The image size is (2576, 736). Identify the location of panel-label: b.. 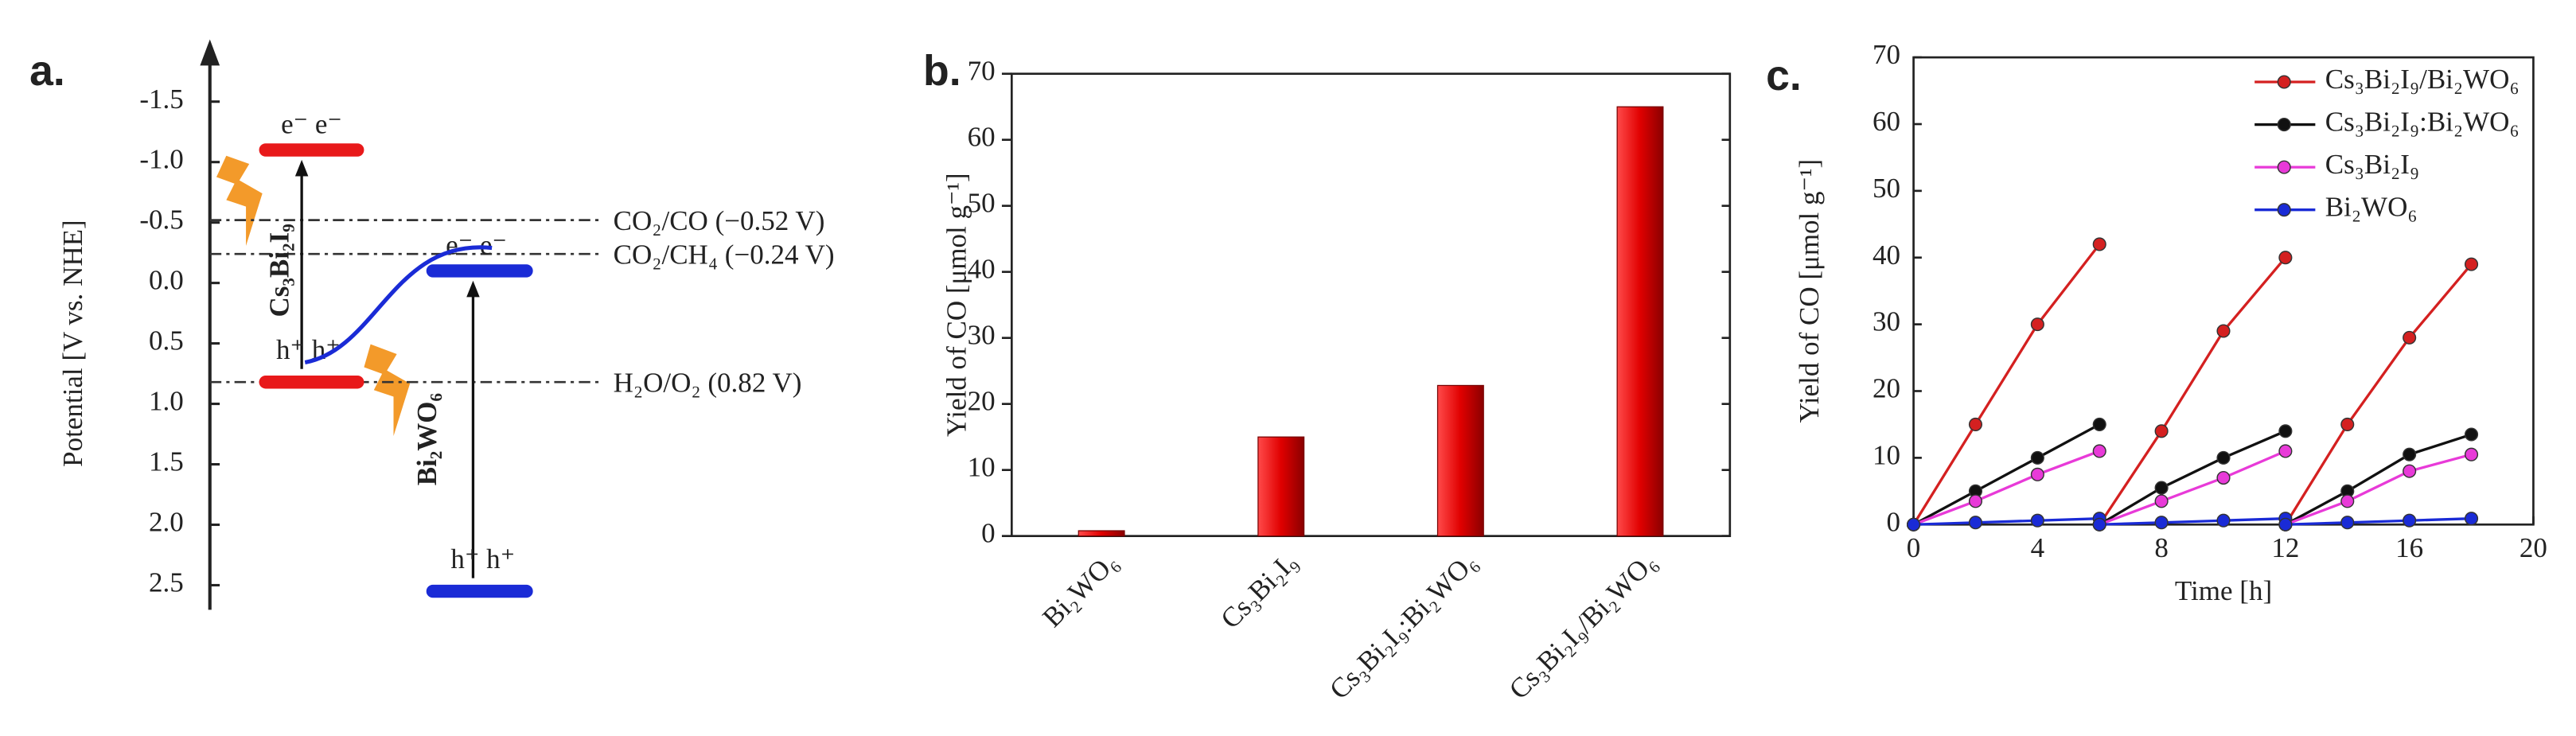
(942, 71).